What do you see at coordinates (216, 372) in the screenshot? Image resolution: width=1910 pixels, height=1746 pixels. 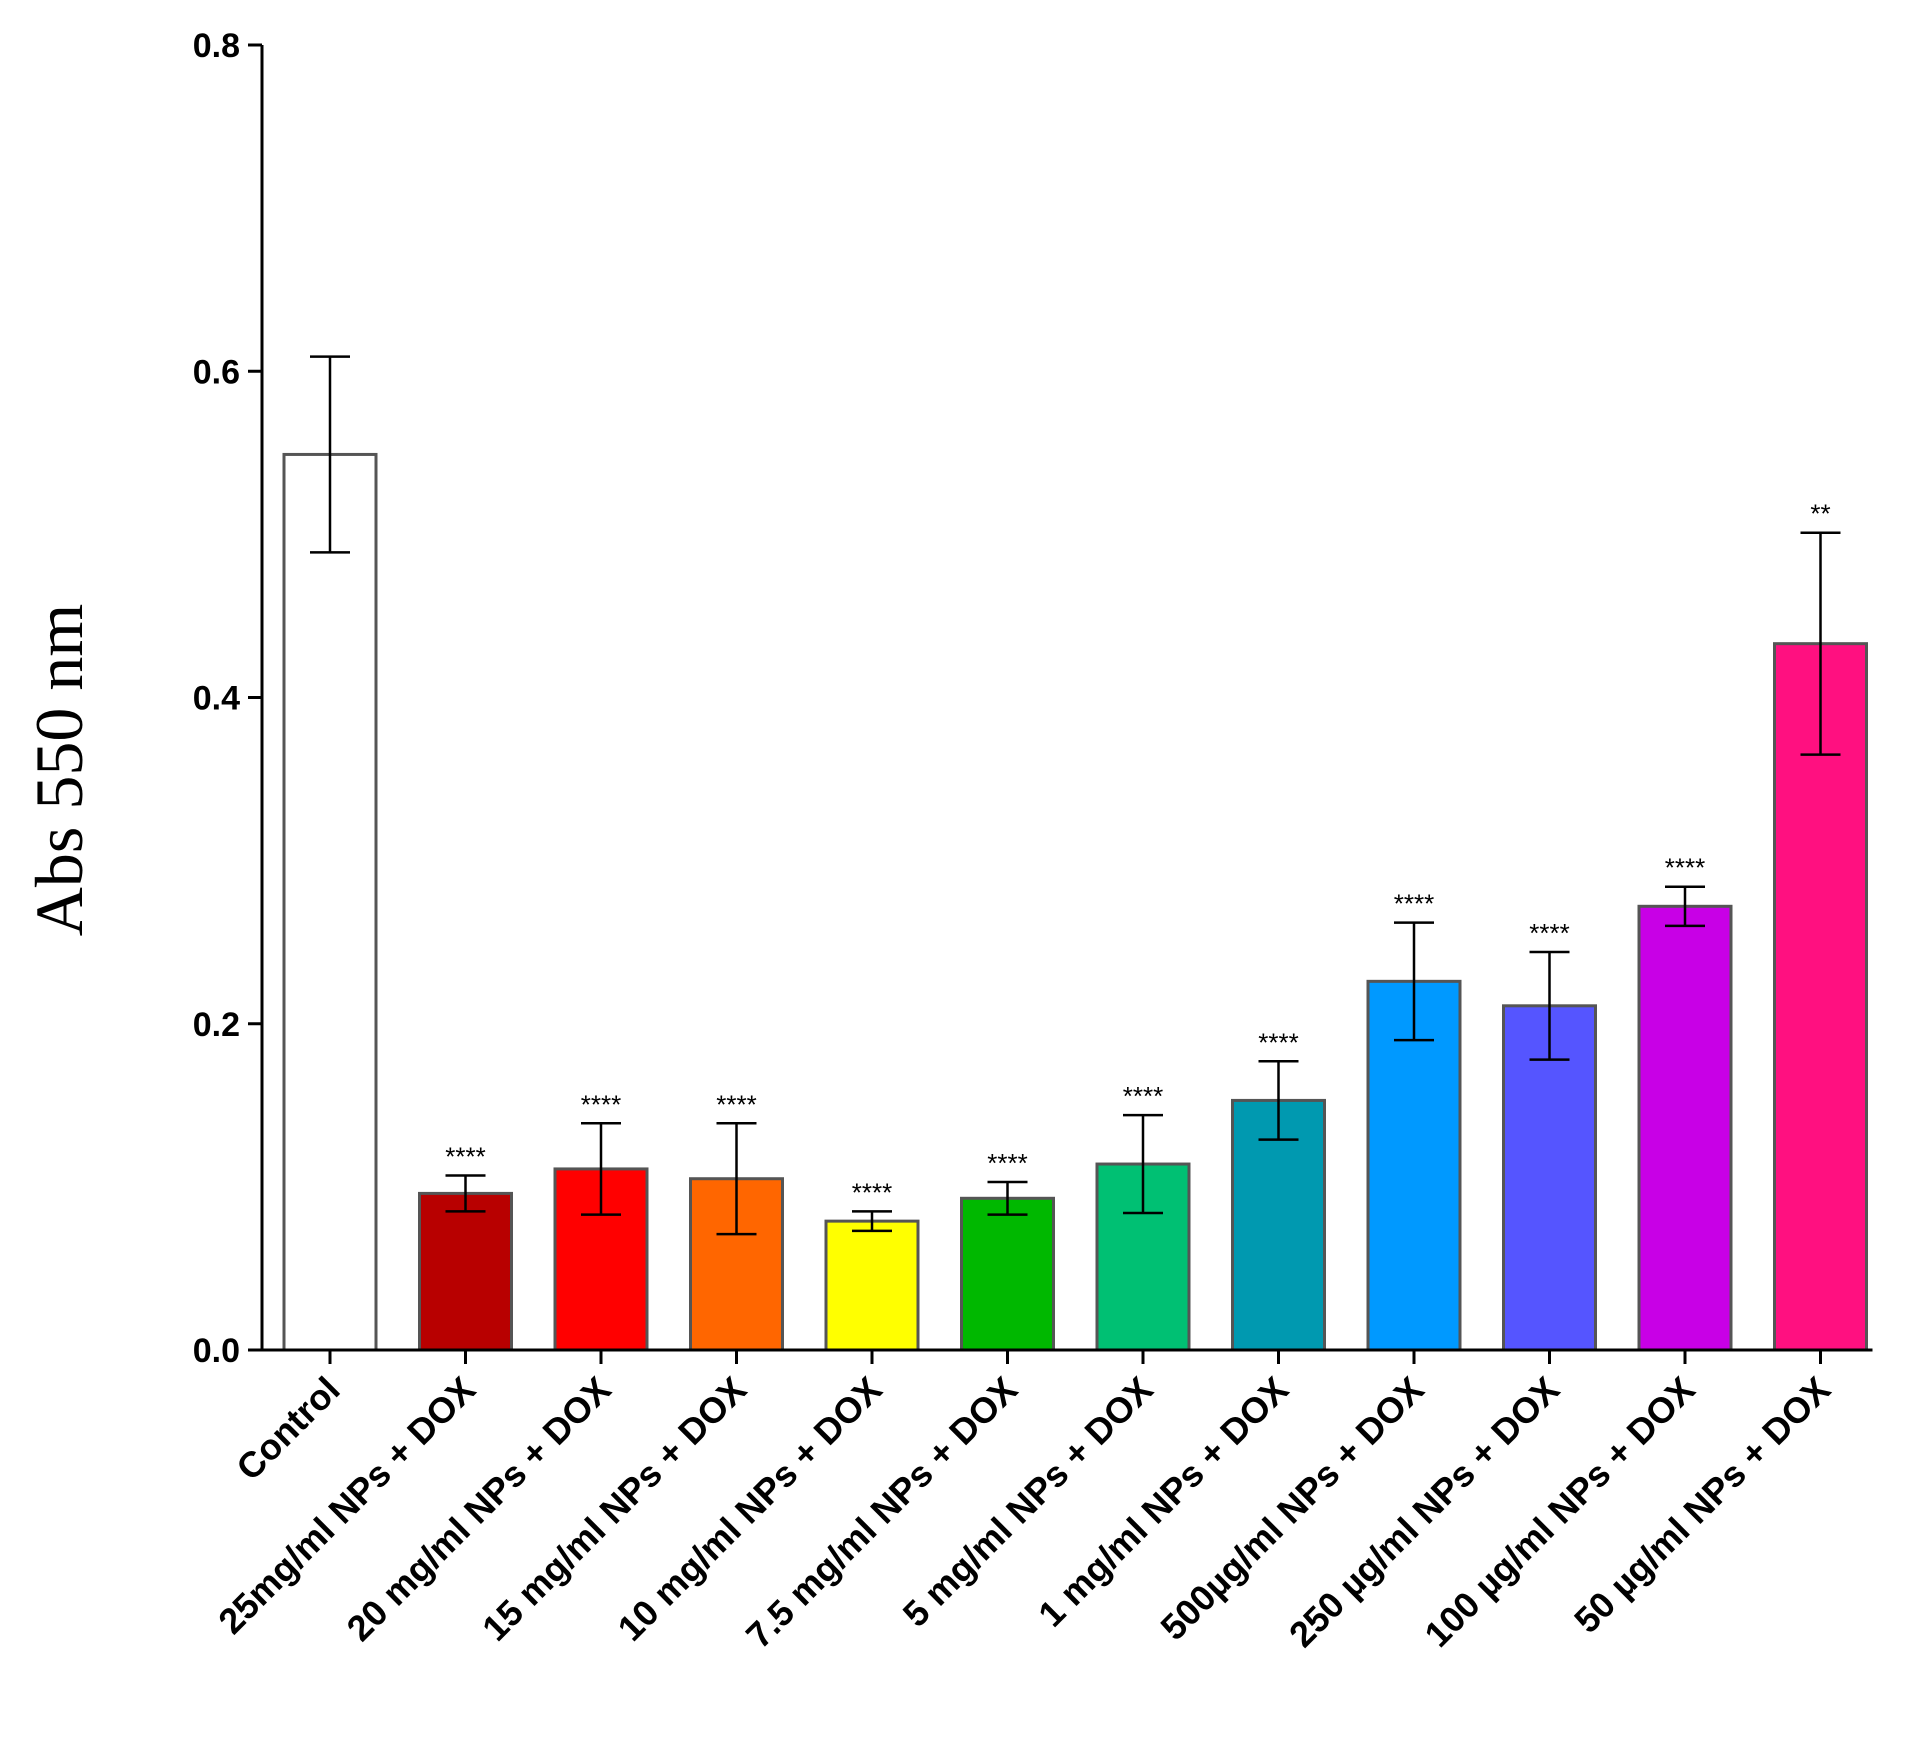 I see `y-tick-label: 0.6` at bounding box center [216, 372].